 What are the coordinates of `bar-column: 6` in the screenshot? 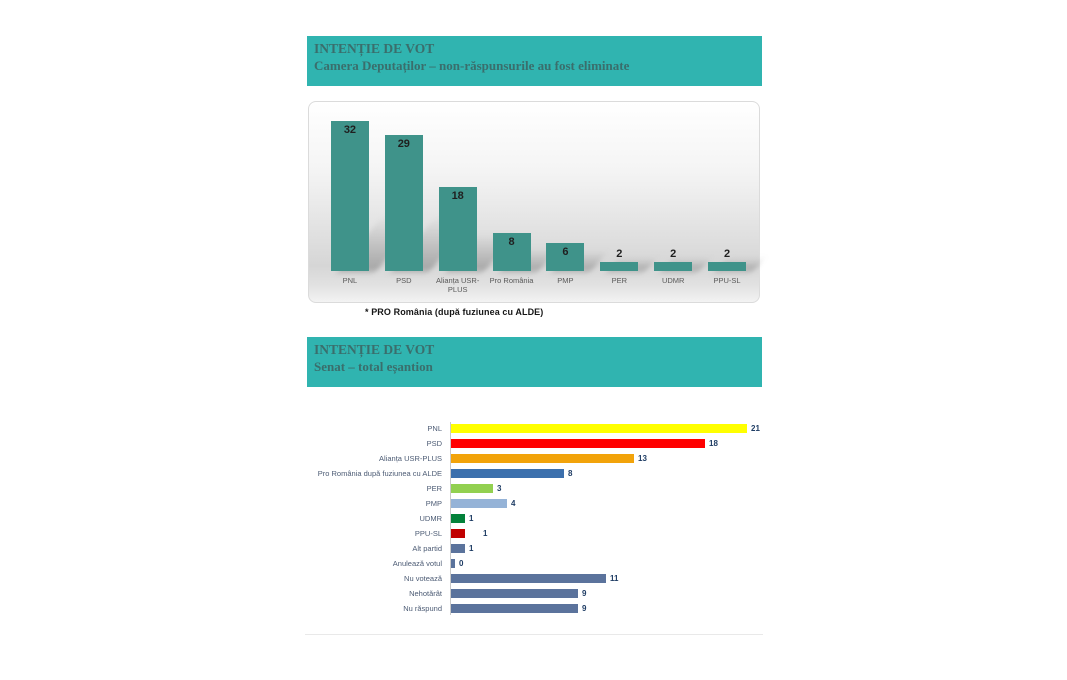 It's located at (574, 187).